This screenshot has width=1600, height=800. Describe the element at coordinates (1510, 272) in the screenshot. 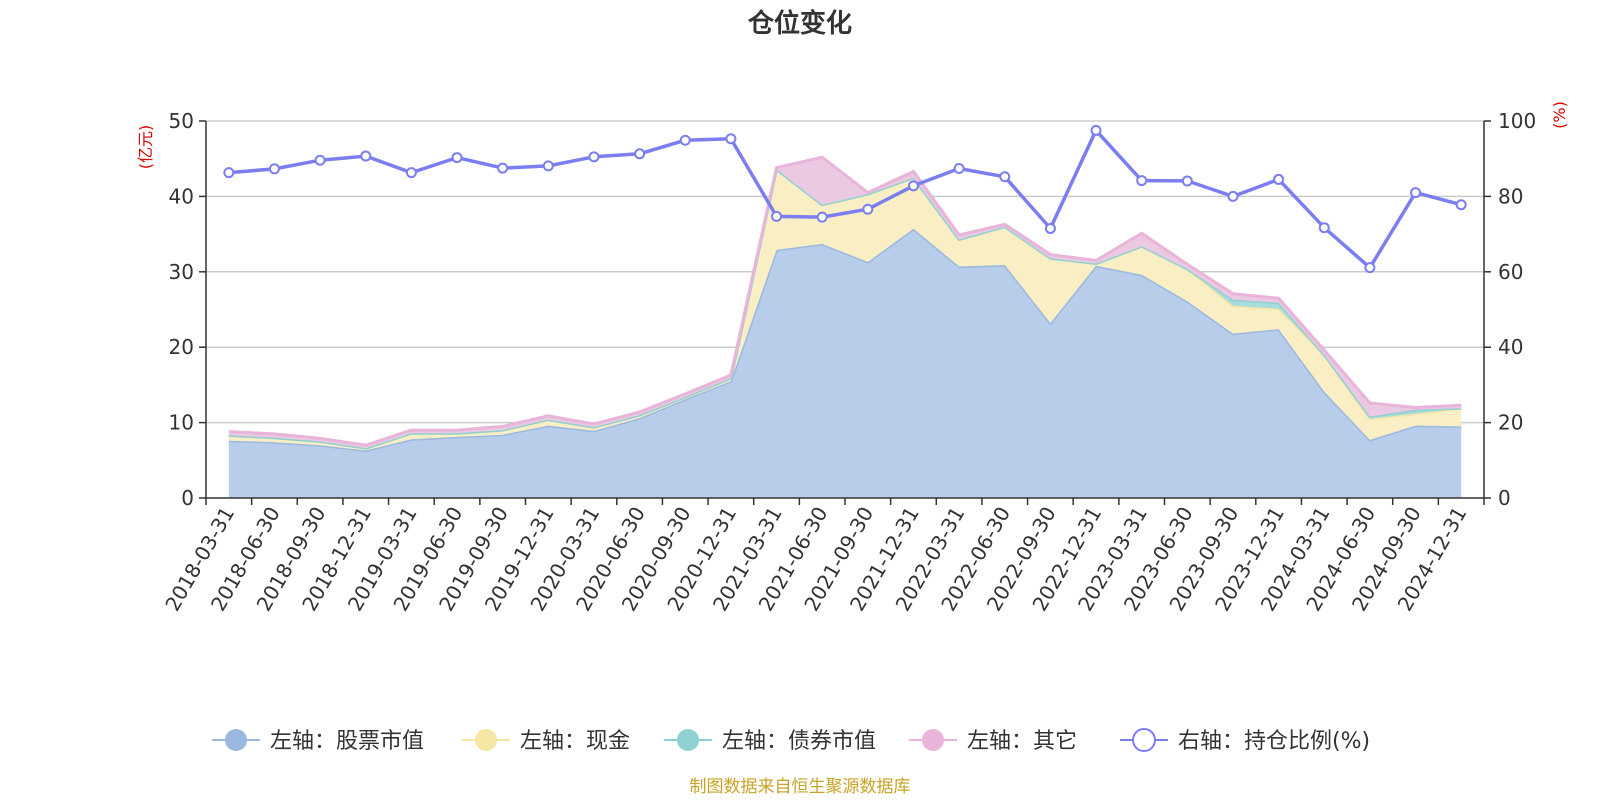

I see `right-axis-tick-label: 60` at that location.